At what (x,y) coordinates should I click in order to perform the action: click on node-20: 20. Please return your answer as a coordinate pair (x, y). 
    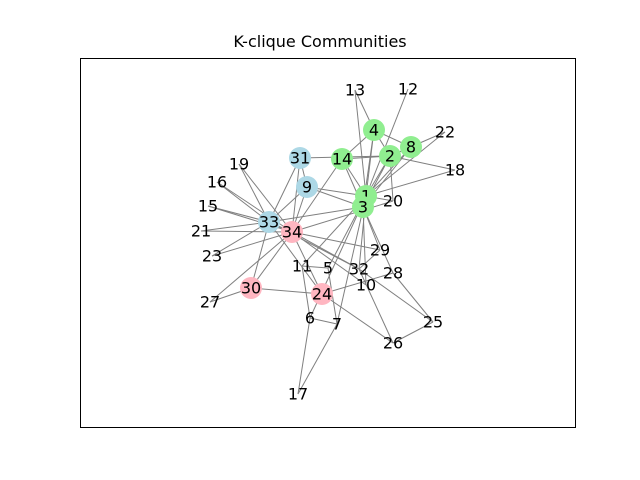
    Looking at the image, I should click on (393, 201).